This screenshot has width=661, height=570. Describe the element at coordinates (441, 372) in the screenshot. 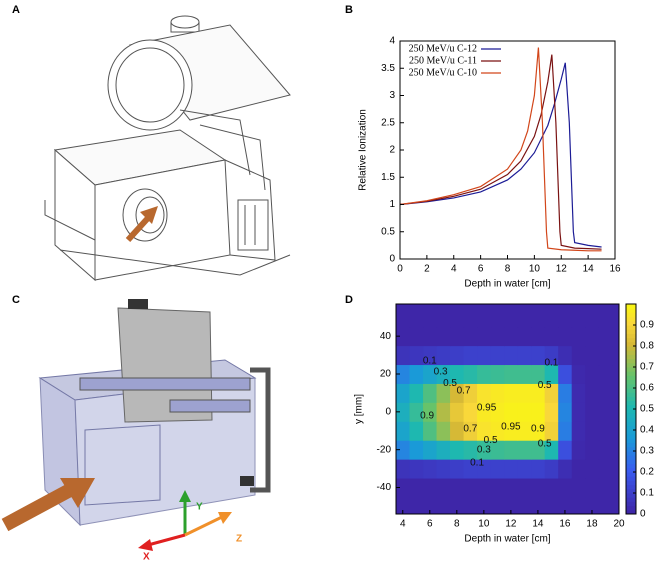

I see `contour-label: 0.3` at that location.